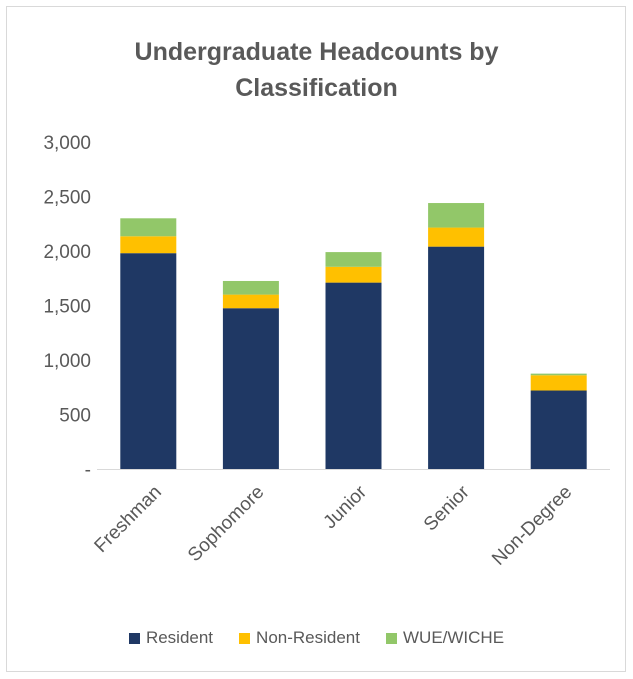 The width and height of the screenshot is (633, 679). Describe the element at coordinates (454, 637) in the screenshot. I see `legend-label: WUE/WICHE` at that location.